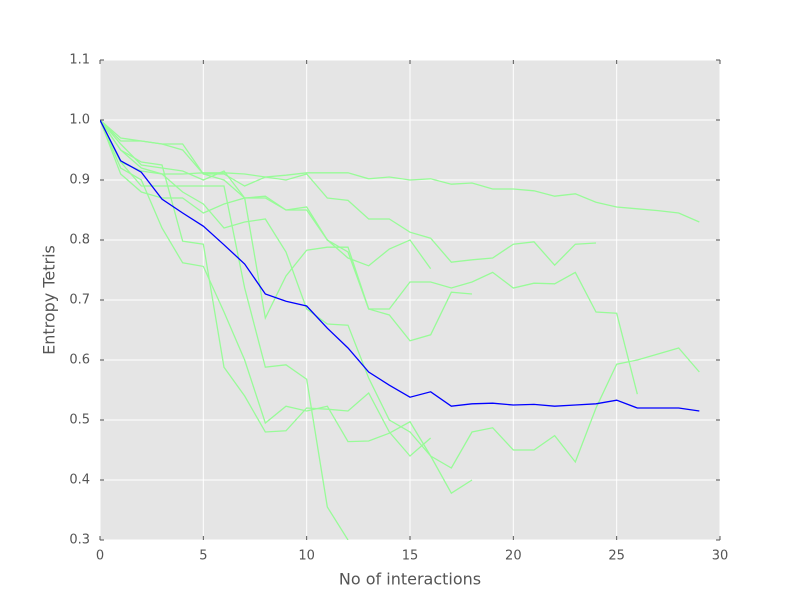 This screenshot has width=800, height=600. What do you see at coordinates (79, 420) in the screenshot?
I see `y-tick-label: 0.5` at bounding box center [79, 420].